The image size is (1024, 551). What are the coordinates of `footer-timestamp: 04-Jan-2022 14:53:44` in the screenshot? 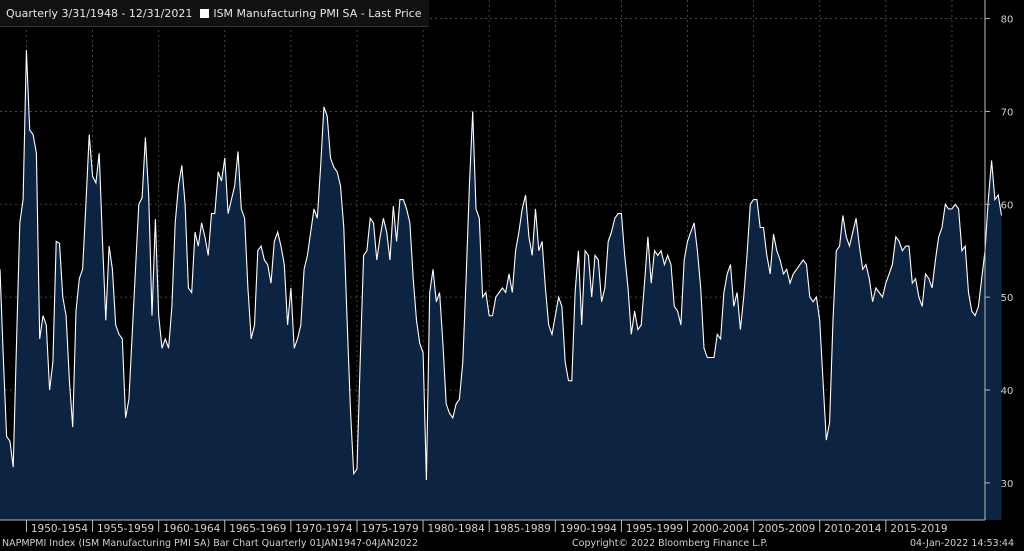 It's located at (962, 543).